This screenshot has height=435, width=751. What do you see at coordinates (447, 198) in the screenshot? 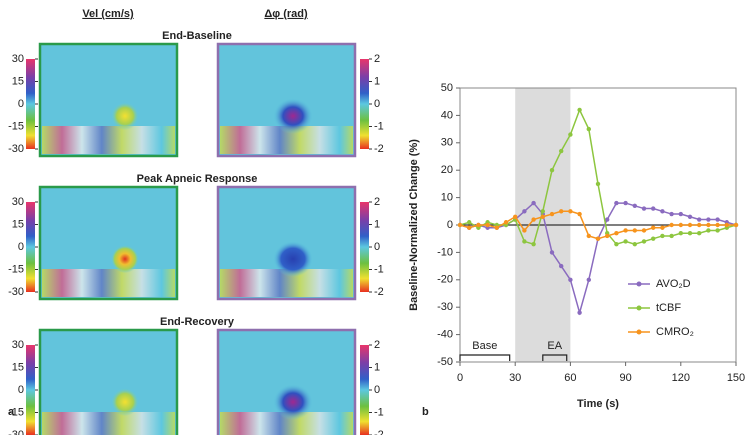
I see `y-tick-label: 10` at bounding box center [447, 198].